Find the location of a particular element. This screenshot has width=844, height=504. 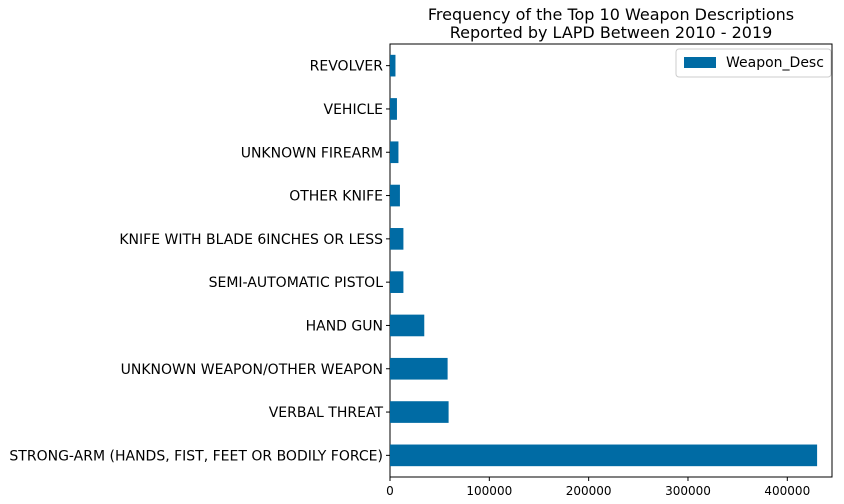

category-label: REVOLVER is located at coordinates (347, 67).